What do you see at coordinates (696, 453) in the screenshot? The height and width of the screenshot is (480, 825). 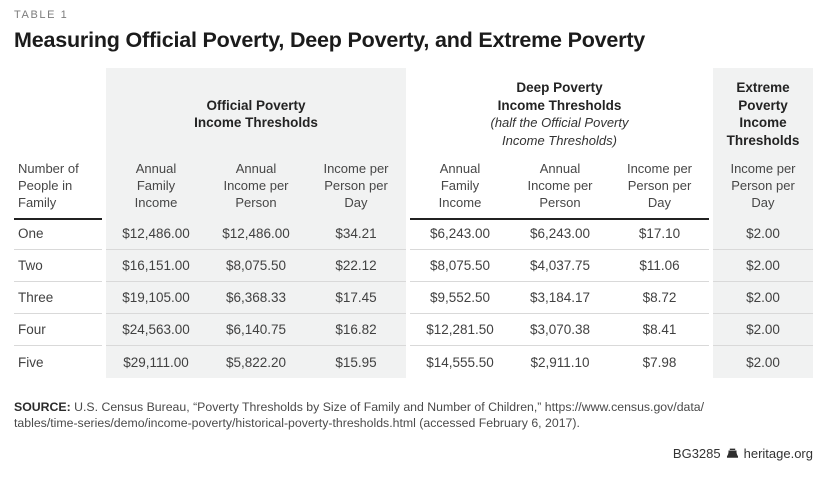 I see `report-id: BG3285` at bounding box center [696, 453].